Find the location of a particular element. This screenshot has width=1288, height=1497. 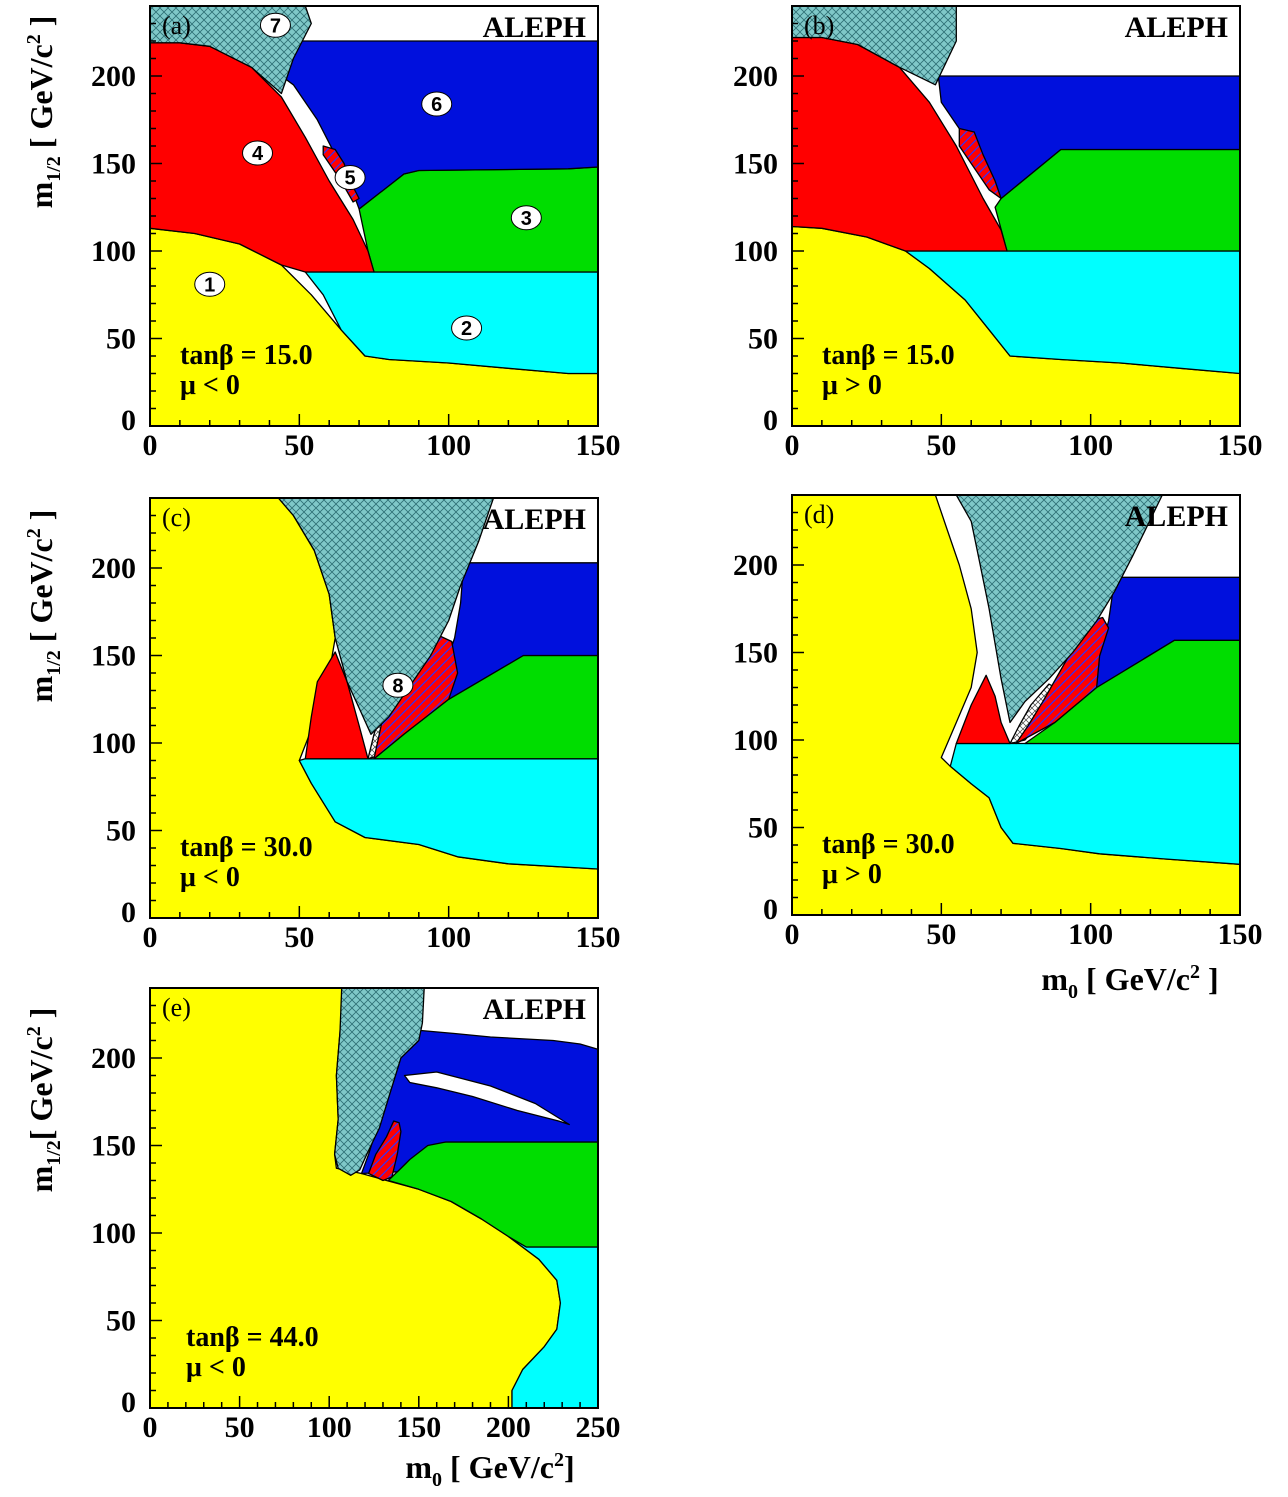

svg-text: 6 is located at coordinates (436, 105).